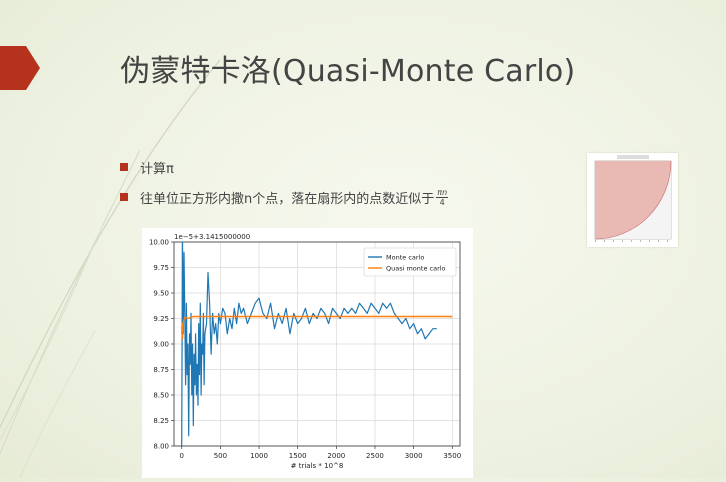 This screenshot has width=726, height=482. What do you see at coordinates (442, 202) in the screenshot?
I see `fraction-denominator: 4` at bounding box center [442, 202].